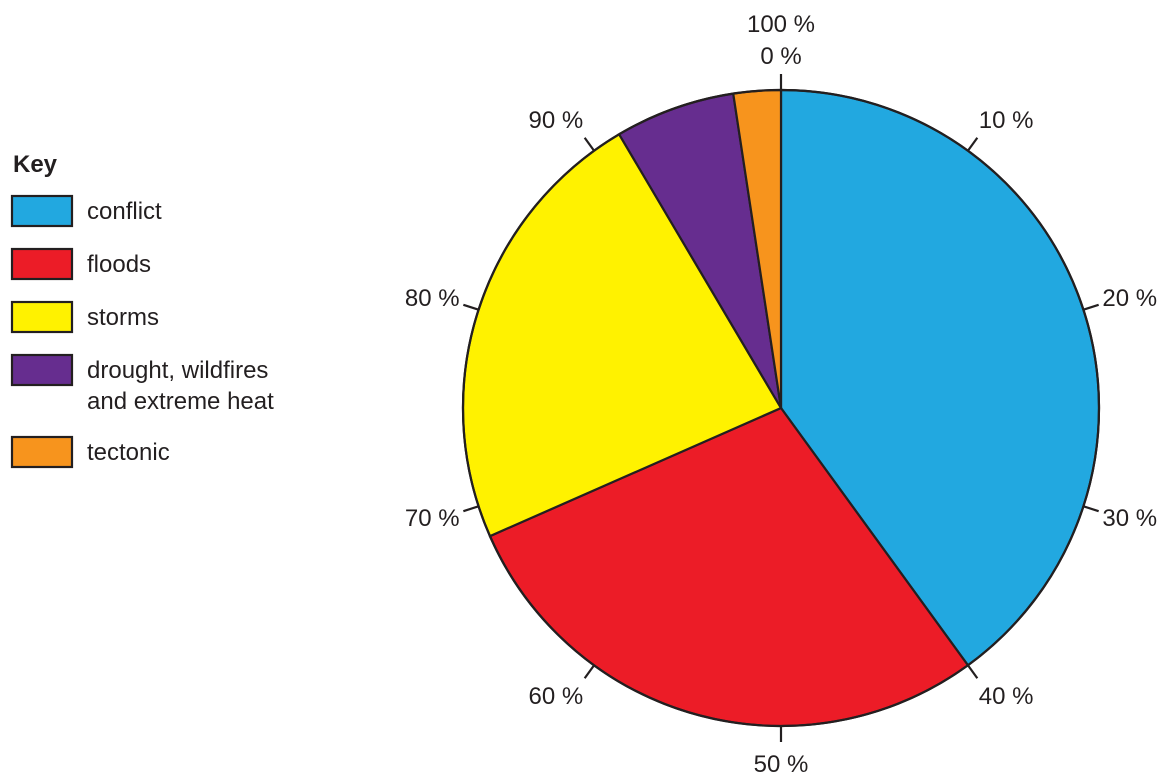  I want to click on legend-swatch-floods, so click(42, 264).